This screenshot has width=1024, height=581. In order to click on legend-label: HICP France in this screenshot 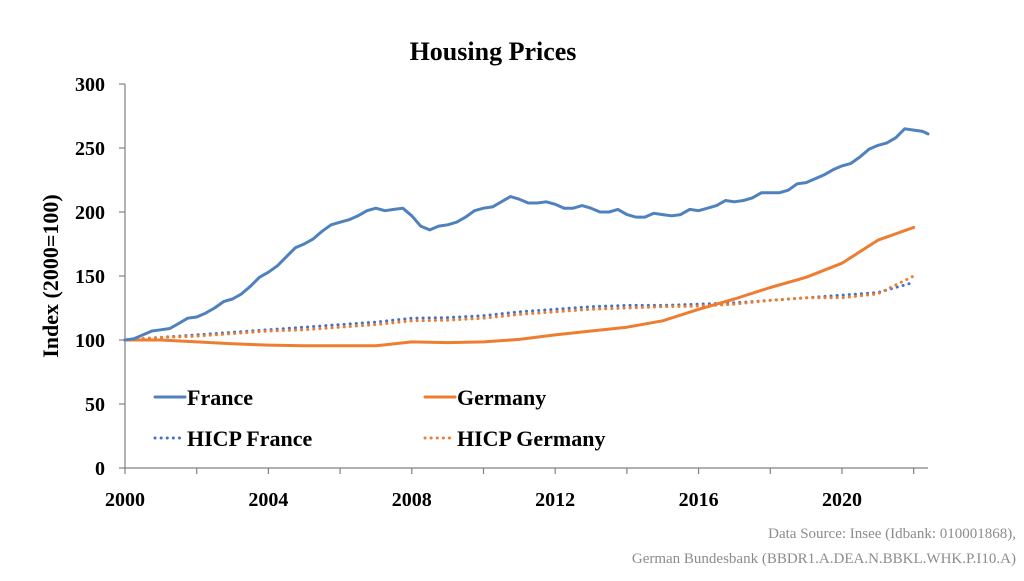, I will do `click(249, 438)`.